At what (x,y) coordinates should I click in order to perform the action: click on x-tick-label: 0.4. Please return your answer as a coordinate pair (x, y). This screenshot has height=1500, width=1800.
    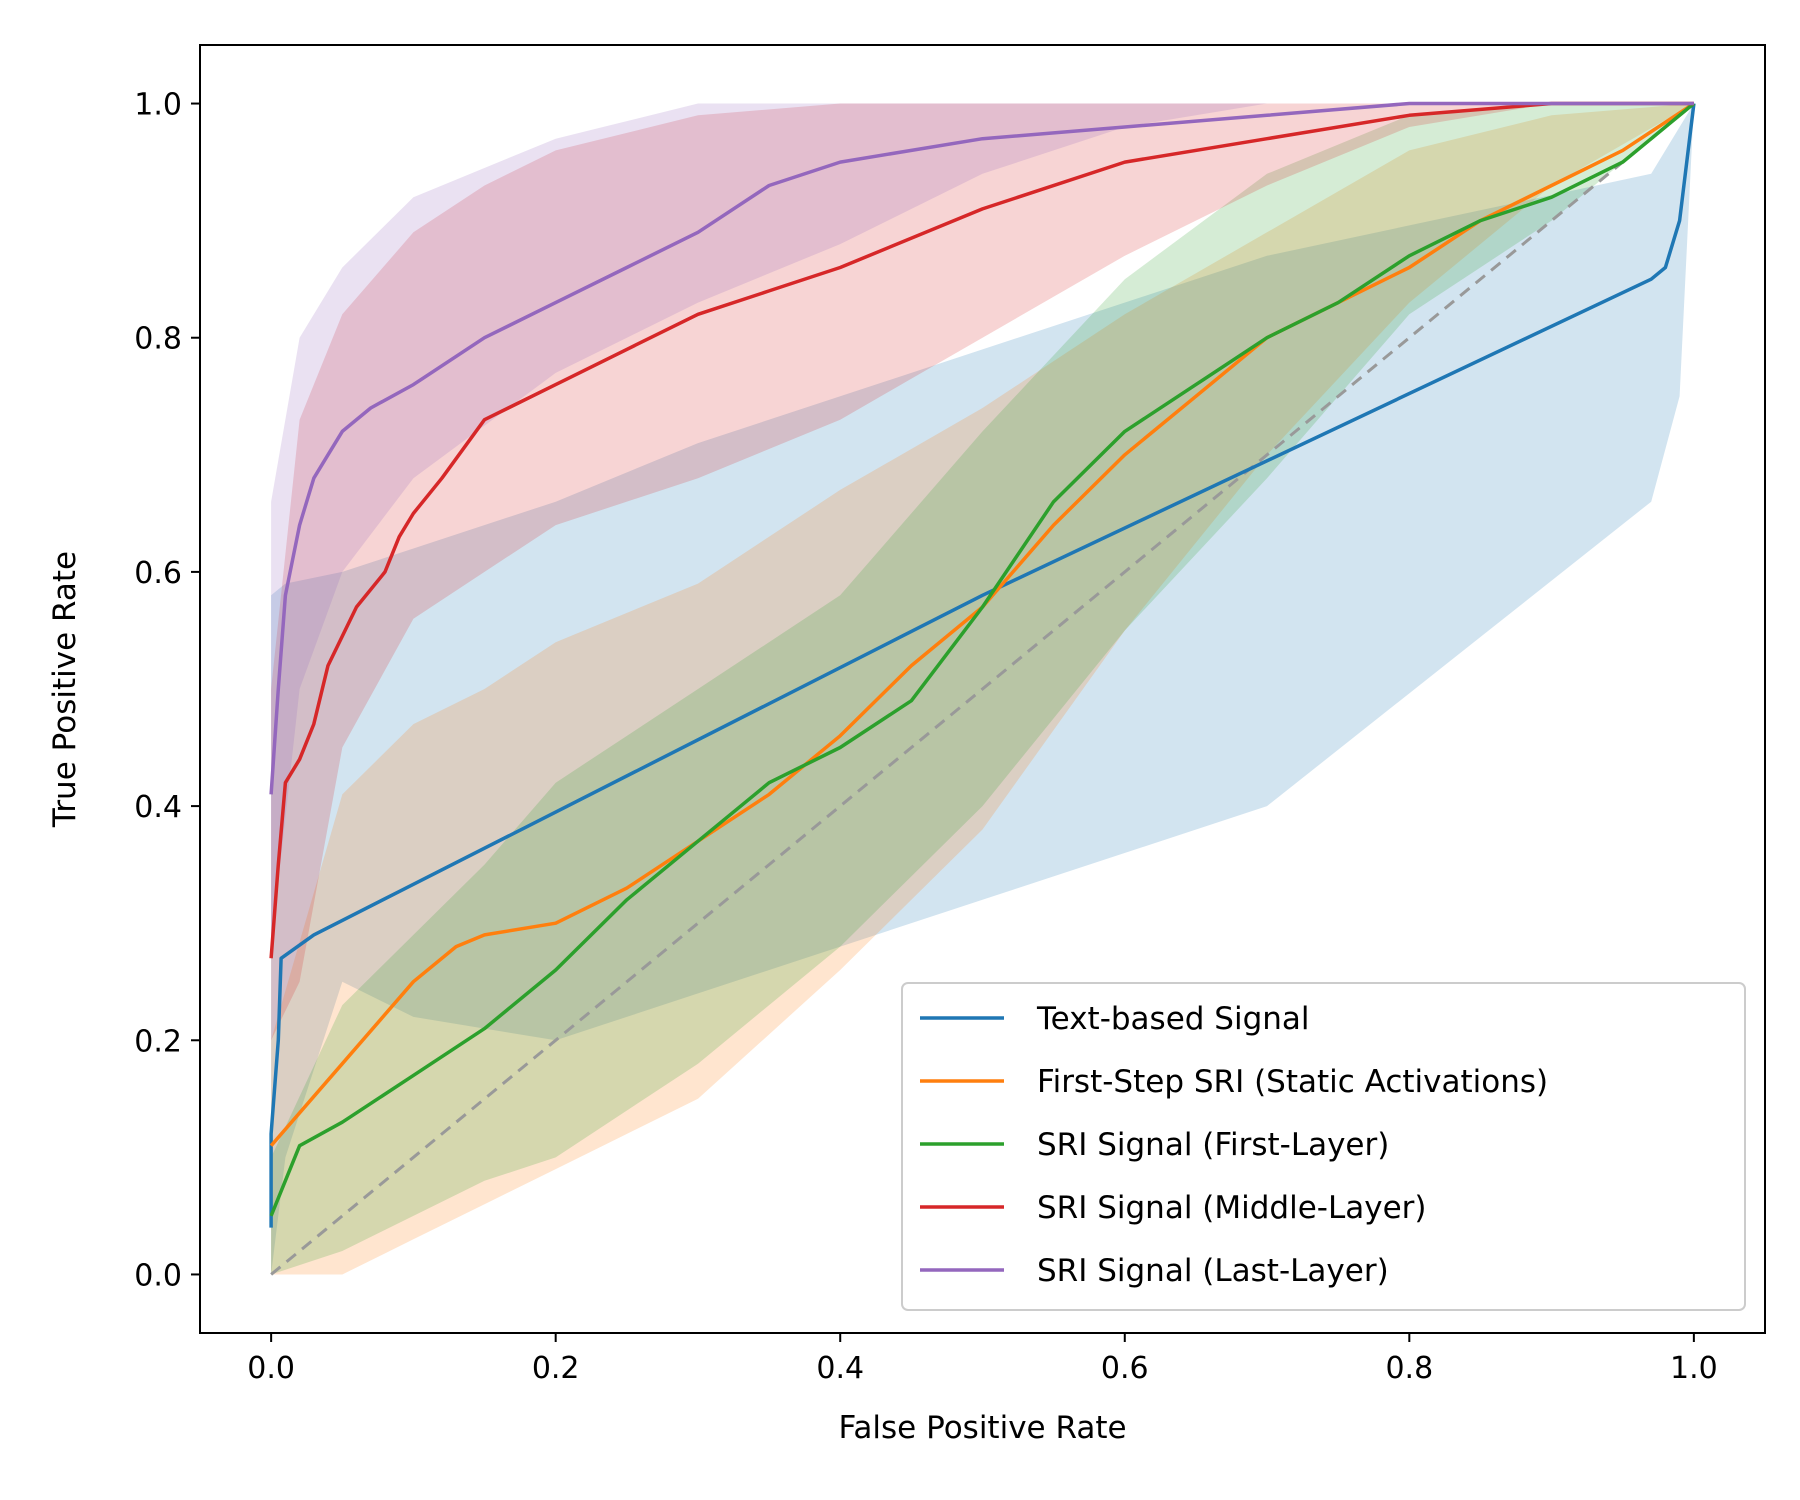
    Looking at the image, I should click on (840, 1368).